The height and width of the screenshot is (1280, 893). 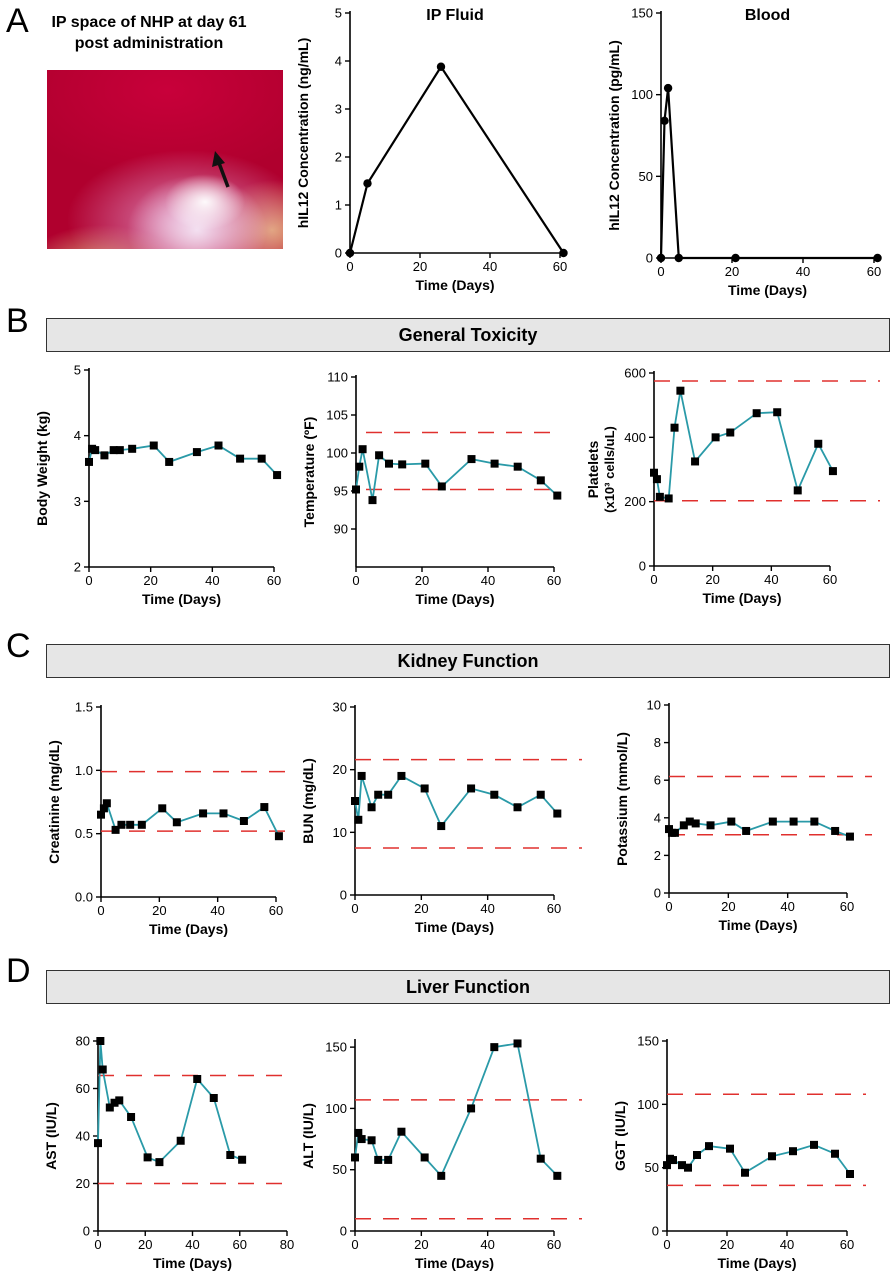 I want to click on alt-ytick-label: 50, so click(x=340, y=1169).